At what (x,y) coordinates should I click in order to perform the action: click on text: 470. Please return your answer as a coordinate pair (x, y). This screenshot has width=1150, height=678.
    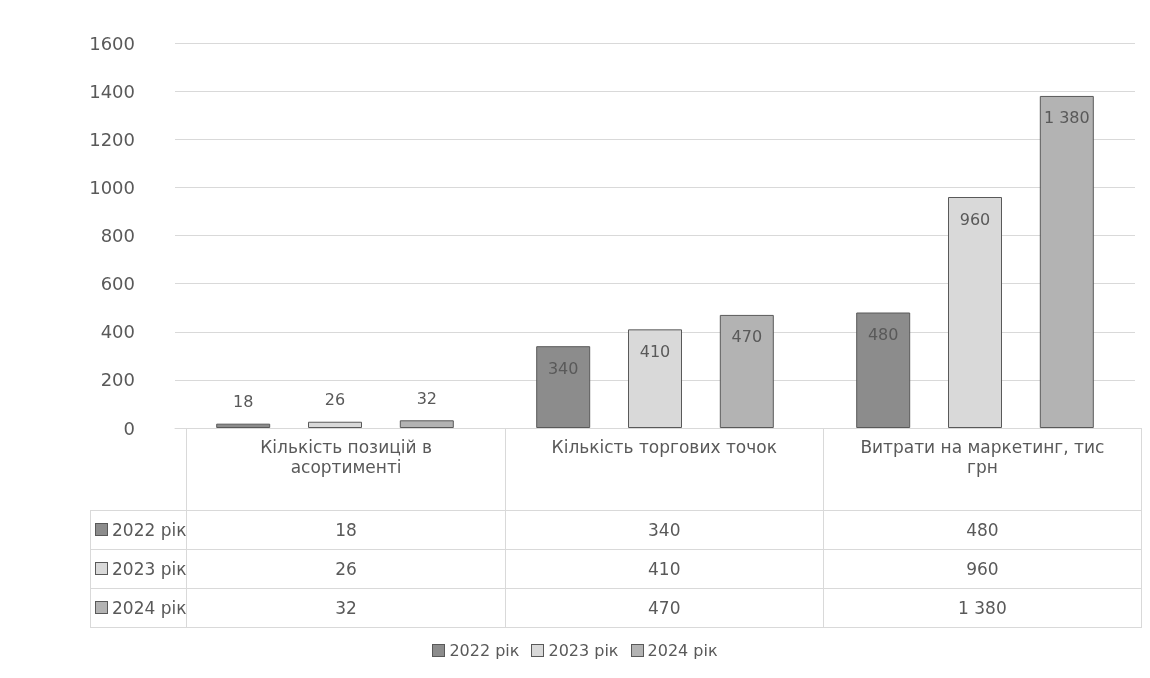
    Looking at the image, I should click on (747, 337).